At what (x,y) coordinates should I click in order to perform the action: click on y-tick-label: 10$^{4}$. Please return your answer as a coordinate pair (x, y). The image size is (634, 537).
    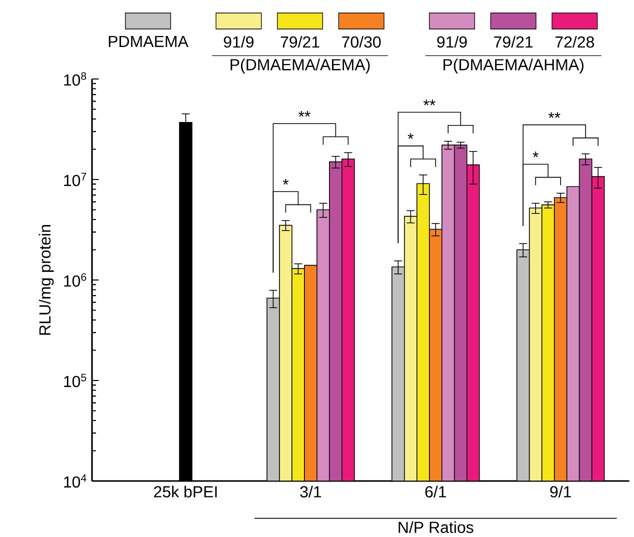
    Looking at the image, I should click on (75, 481).